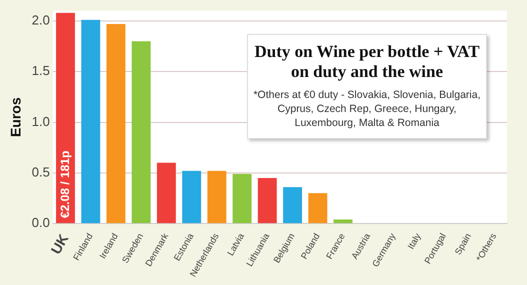 The image size is (527, 285). Describe the element at coordinates (367, 62) in the screenshot. I see `text: Duty on Wine per bottle + VAT on duty and the wine` at that location.